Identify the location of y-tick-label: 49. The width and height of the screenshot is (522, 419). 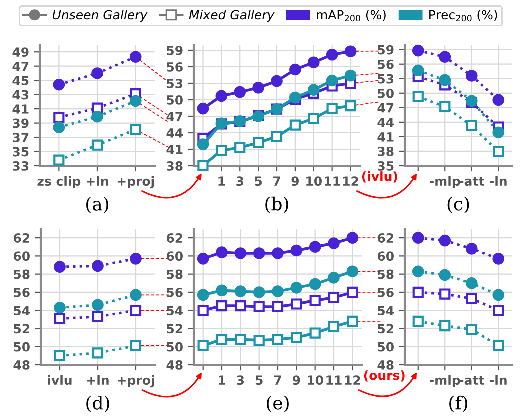
(20, 53).